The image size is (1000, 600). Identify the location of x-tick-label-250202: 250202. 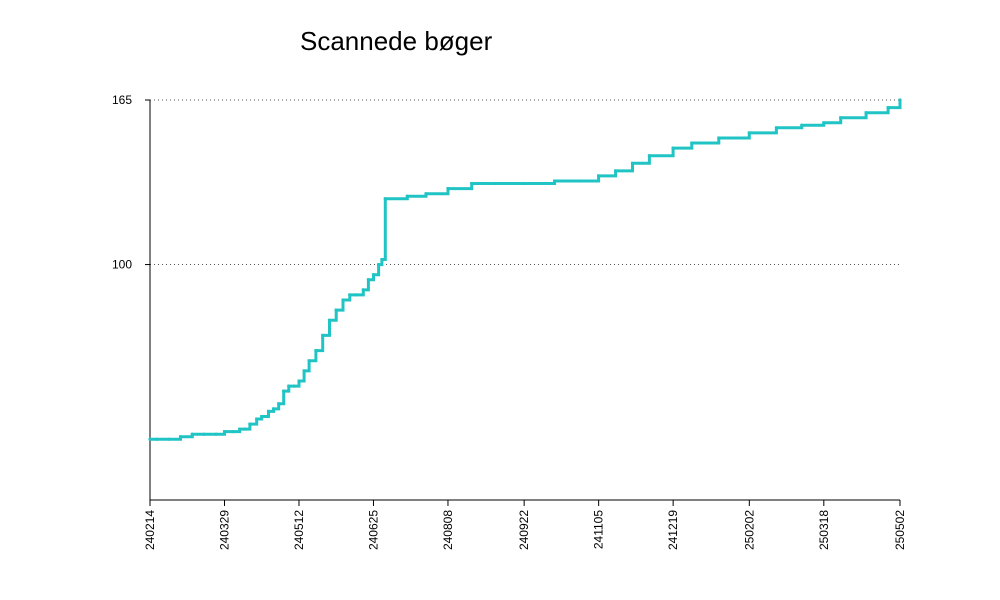
(749, 530).